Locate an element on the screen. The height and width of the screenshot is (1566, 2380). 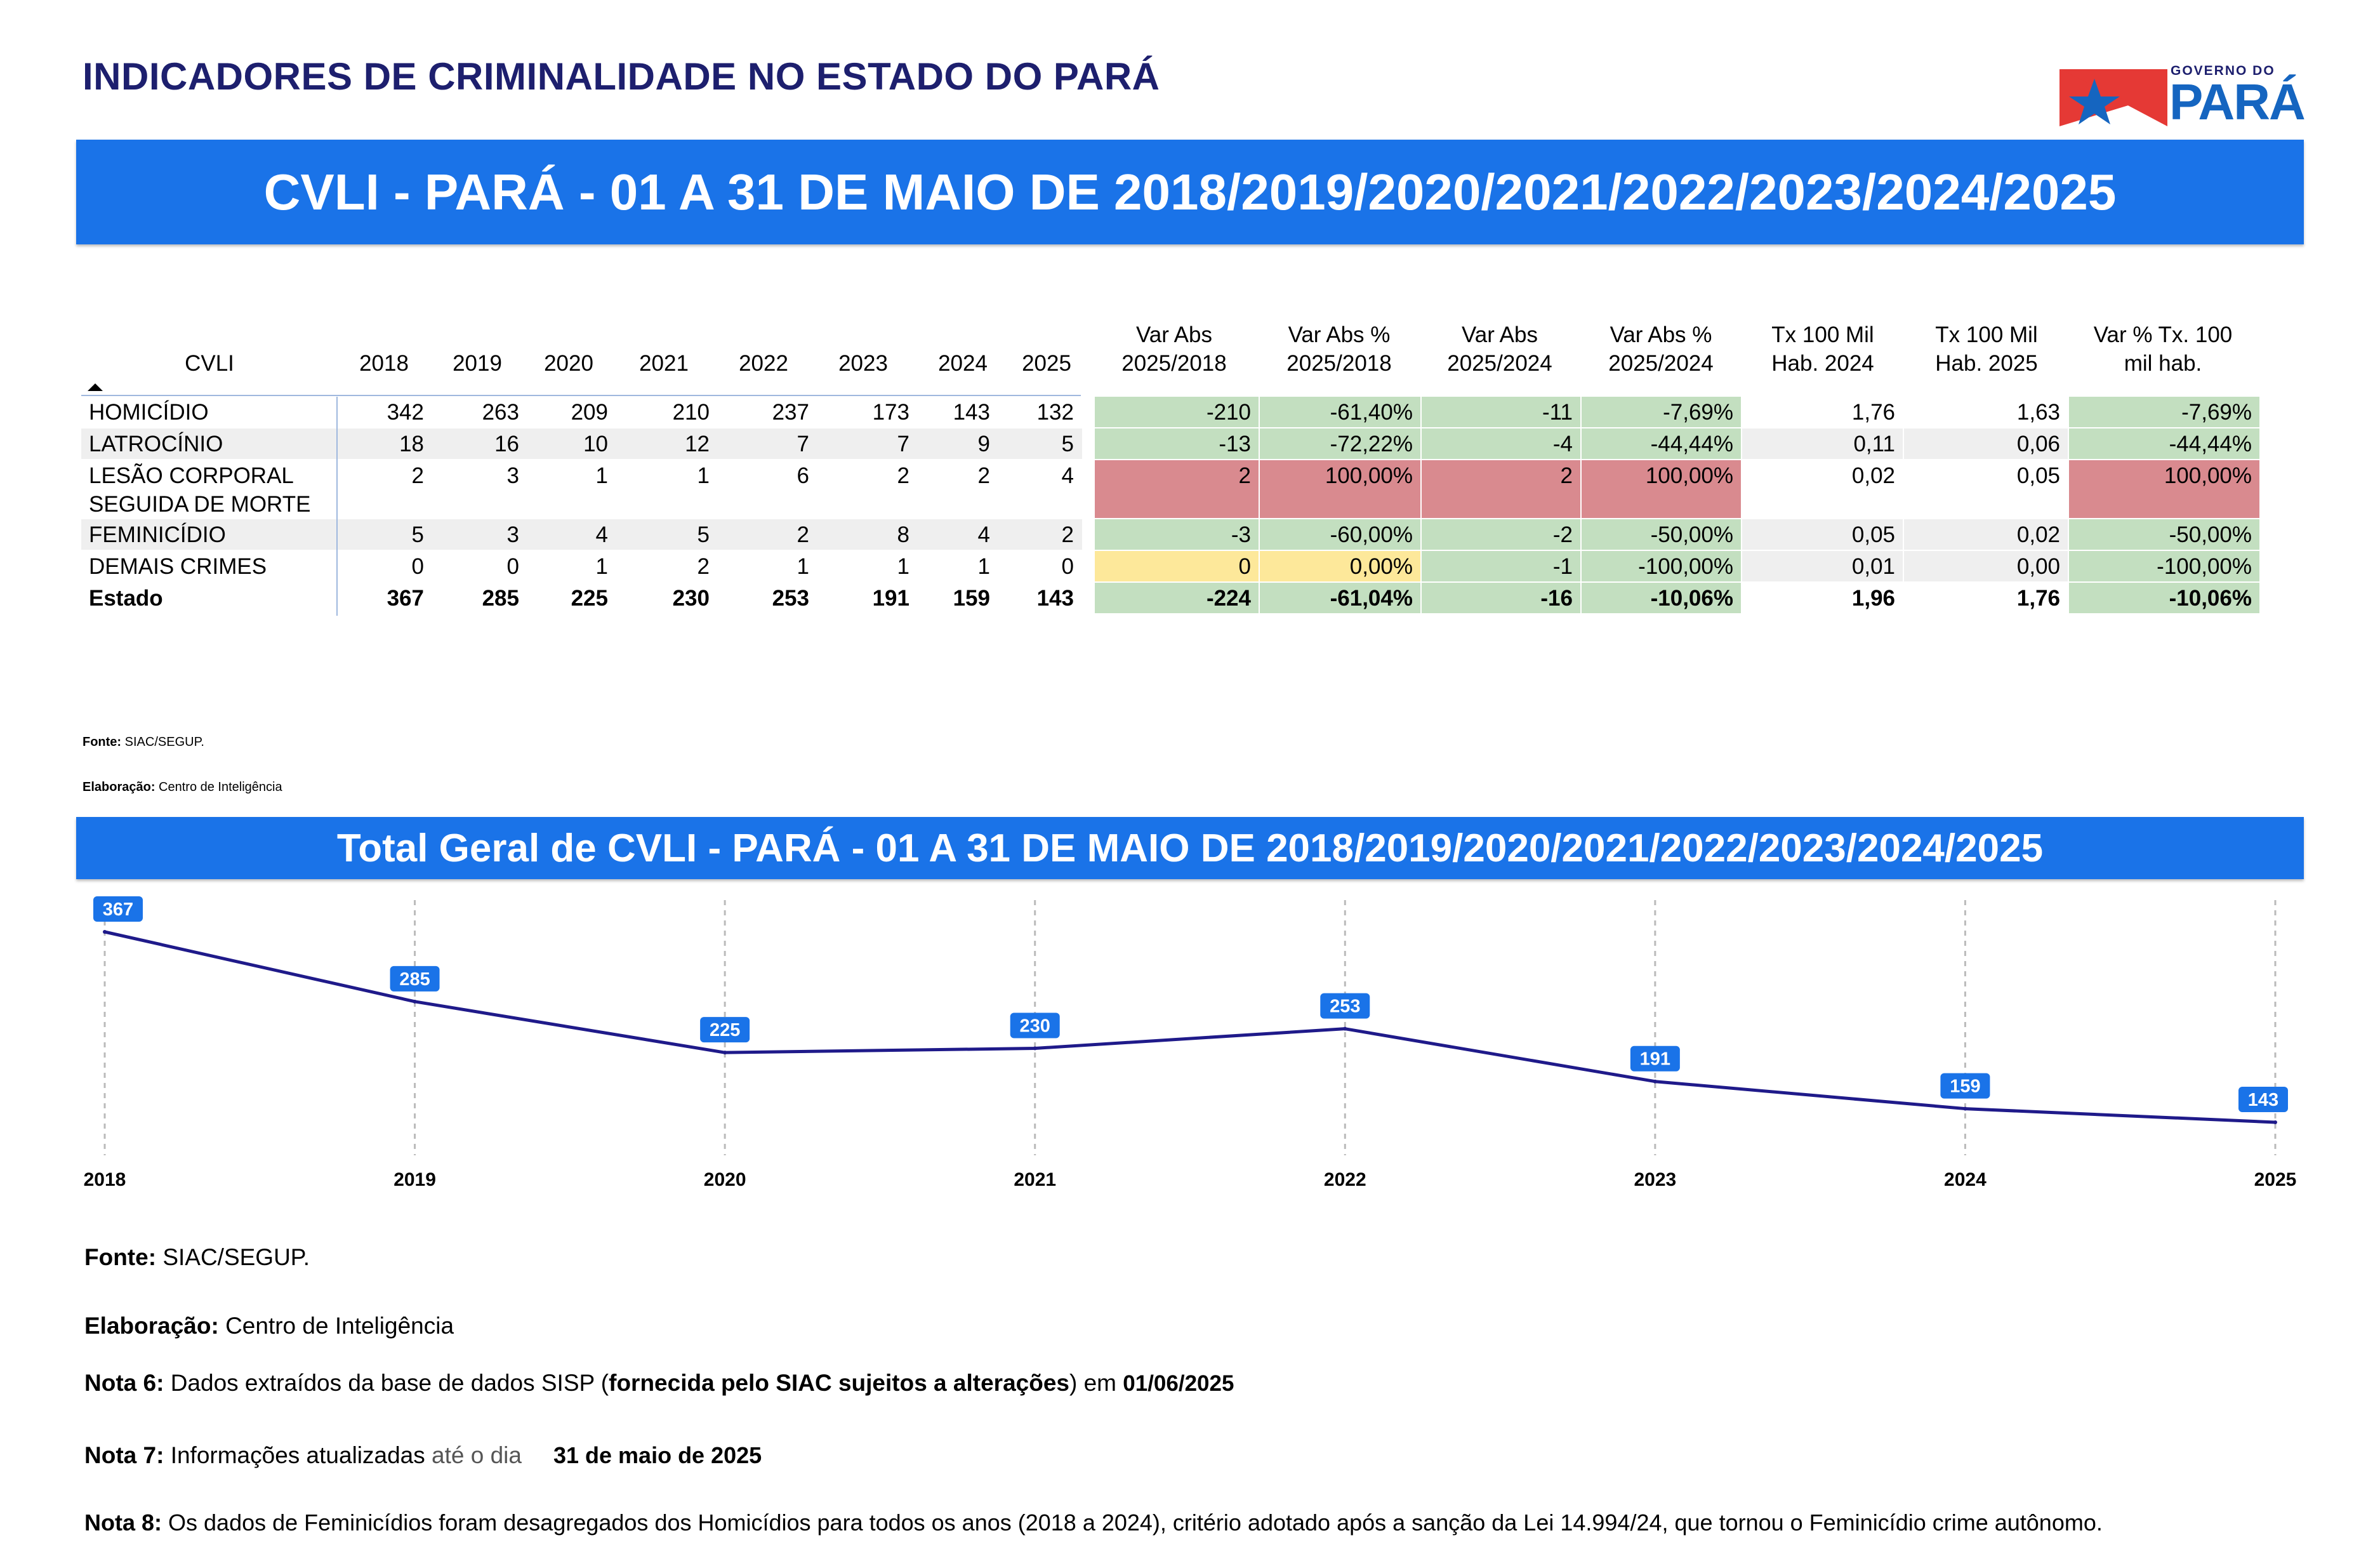
data-label: 143 is located at coordinates (2263, 1100).